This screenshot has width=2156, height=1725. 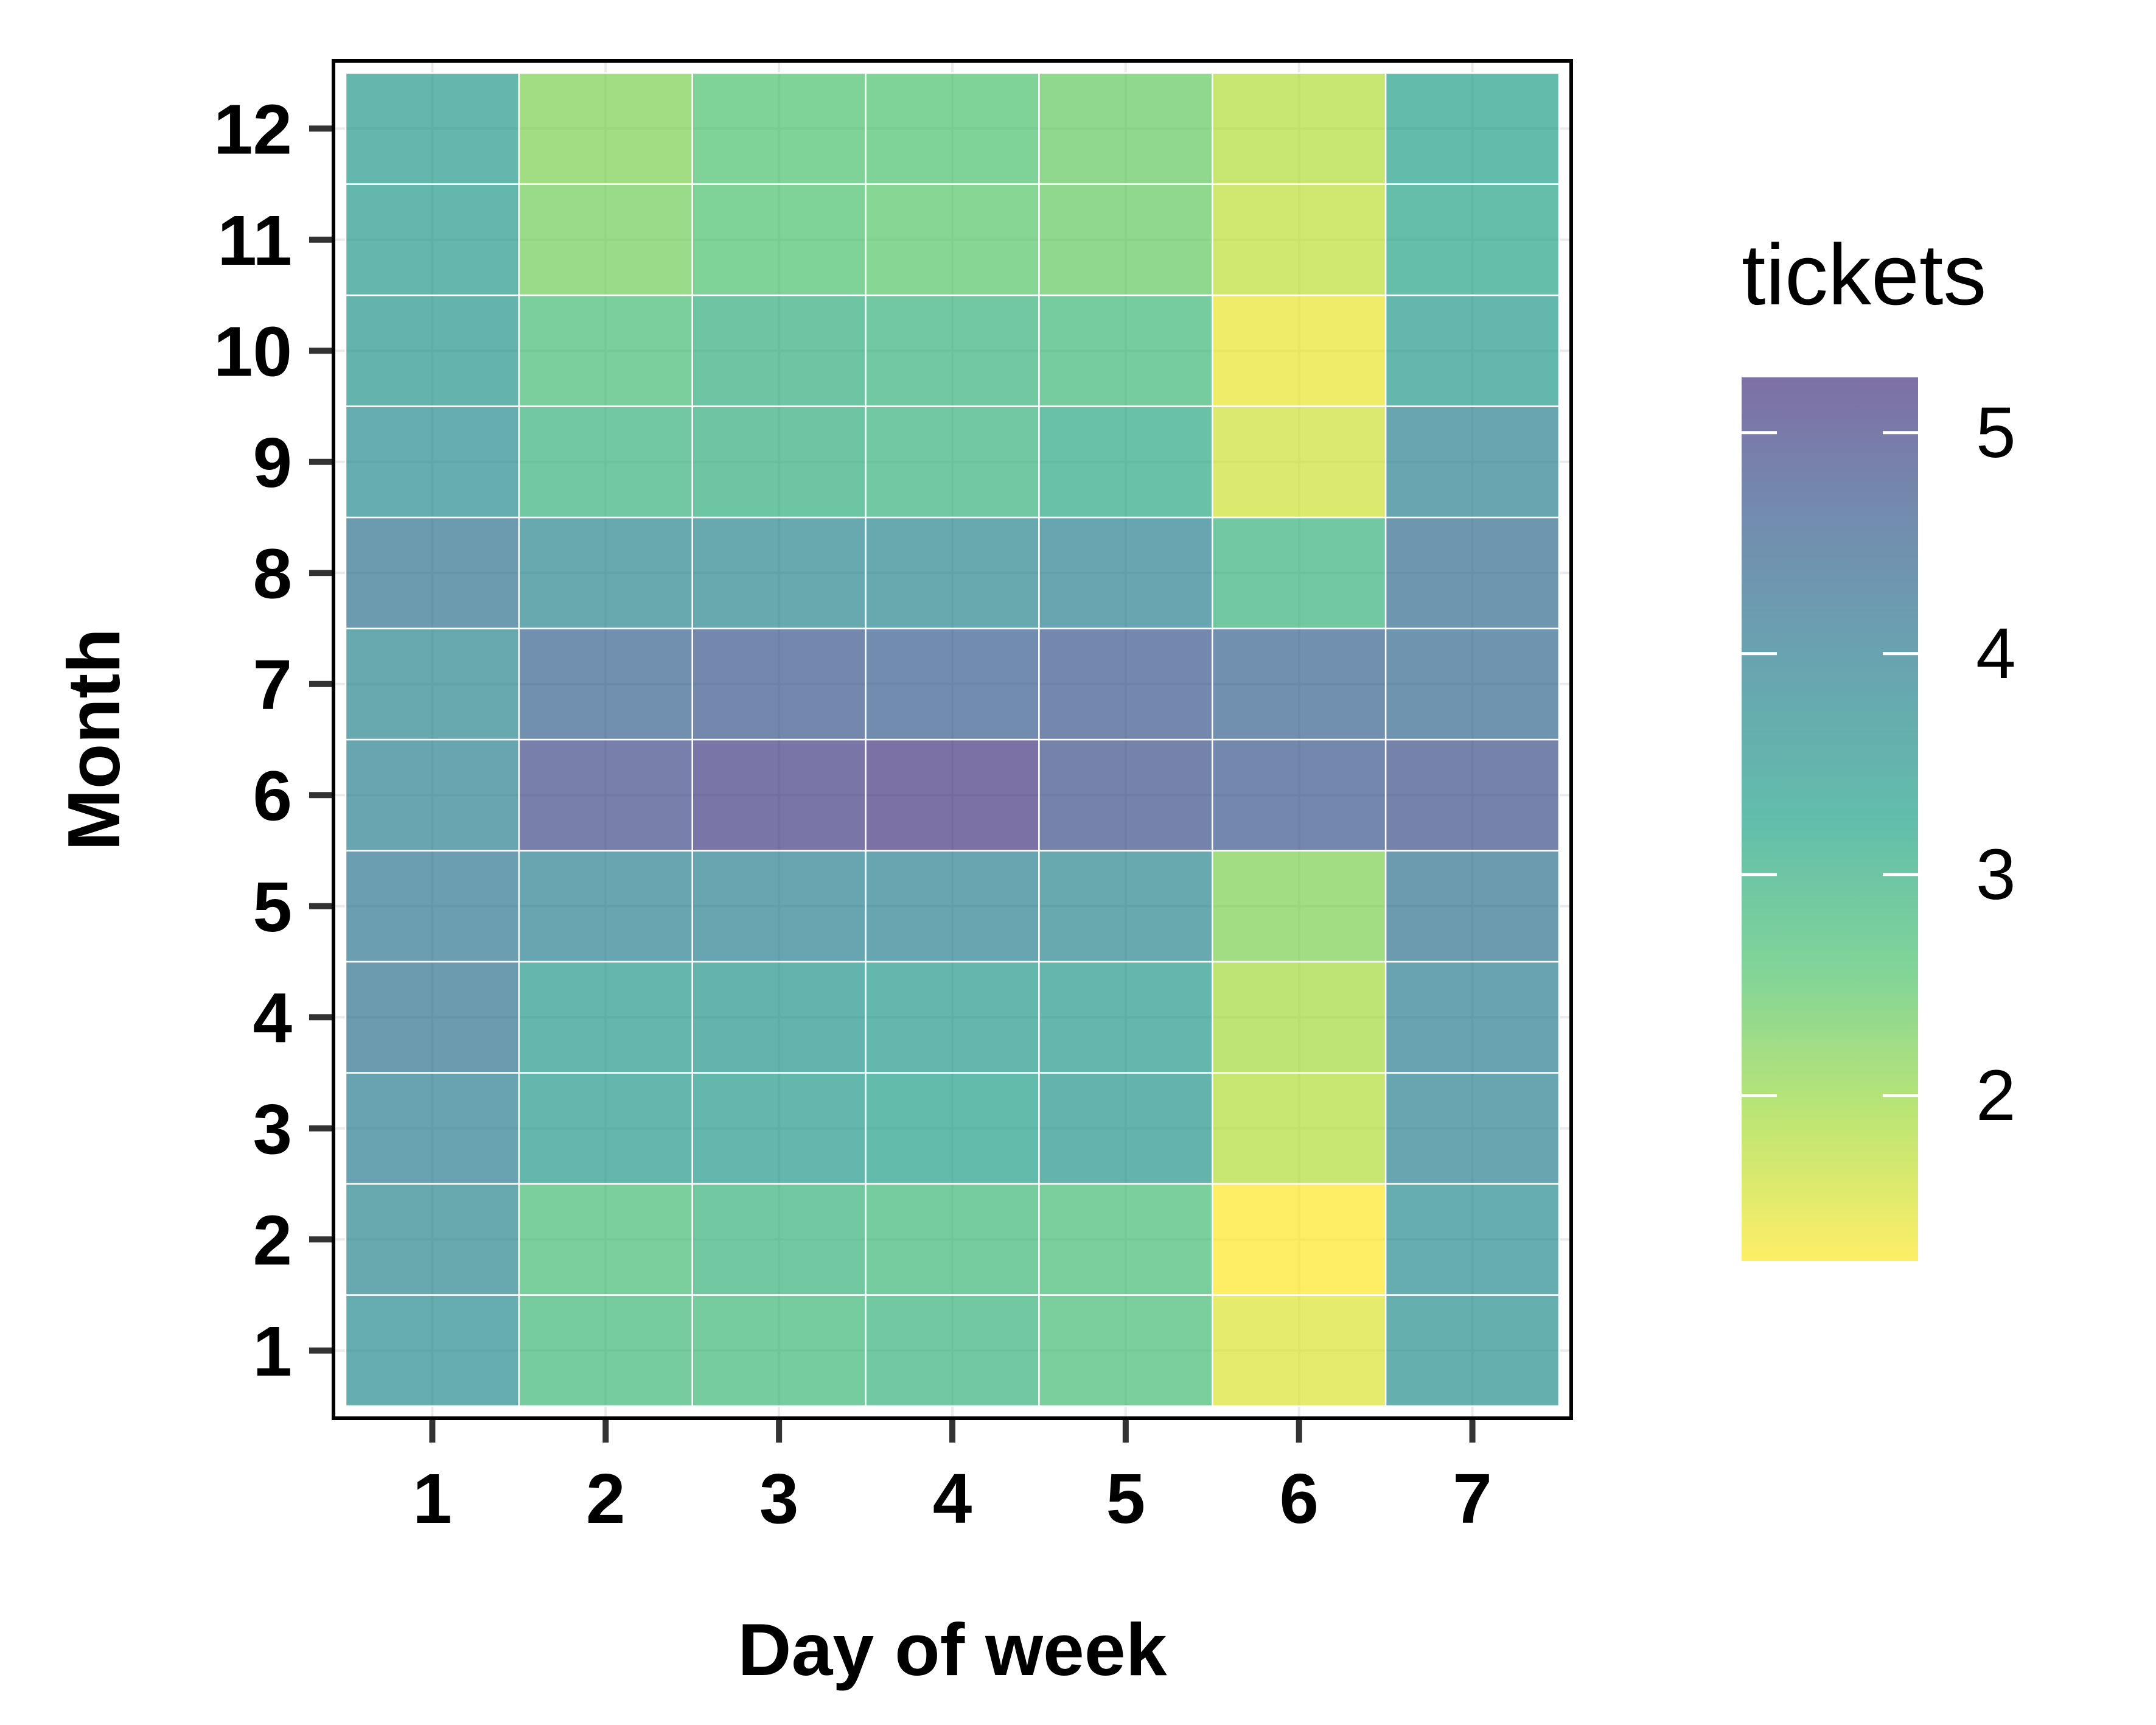 I want to click on color-legend: tickets 2 3 4 5, so click(x=1879, y=743).